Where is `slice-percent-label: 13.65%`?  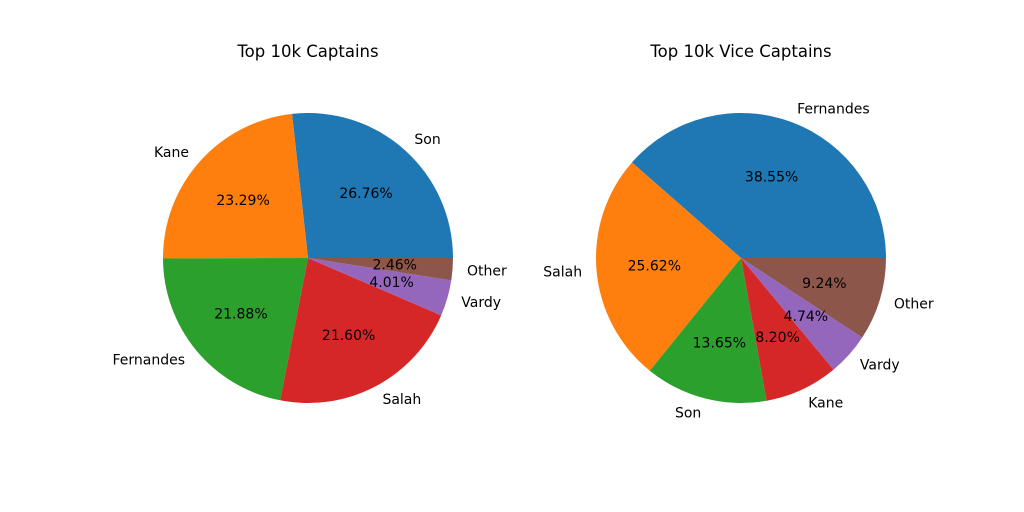
slice-percent-label: 13.65% is located at coordinates (719, 343).